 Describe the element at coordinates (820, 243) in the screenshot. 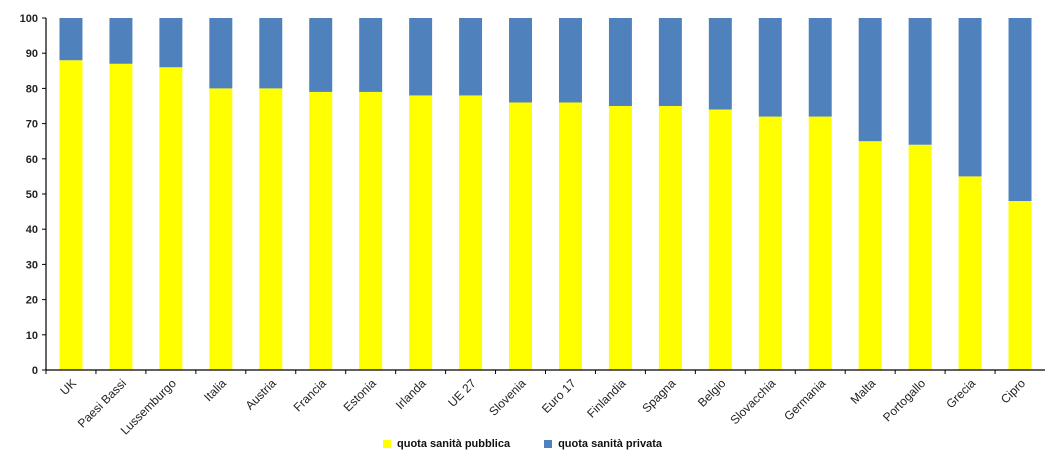

I see `bar-public-germania` at that location.